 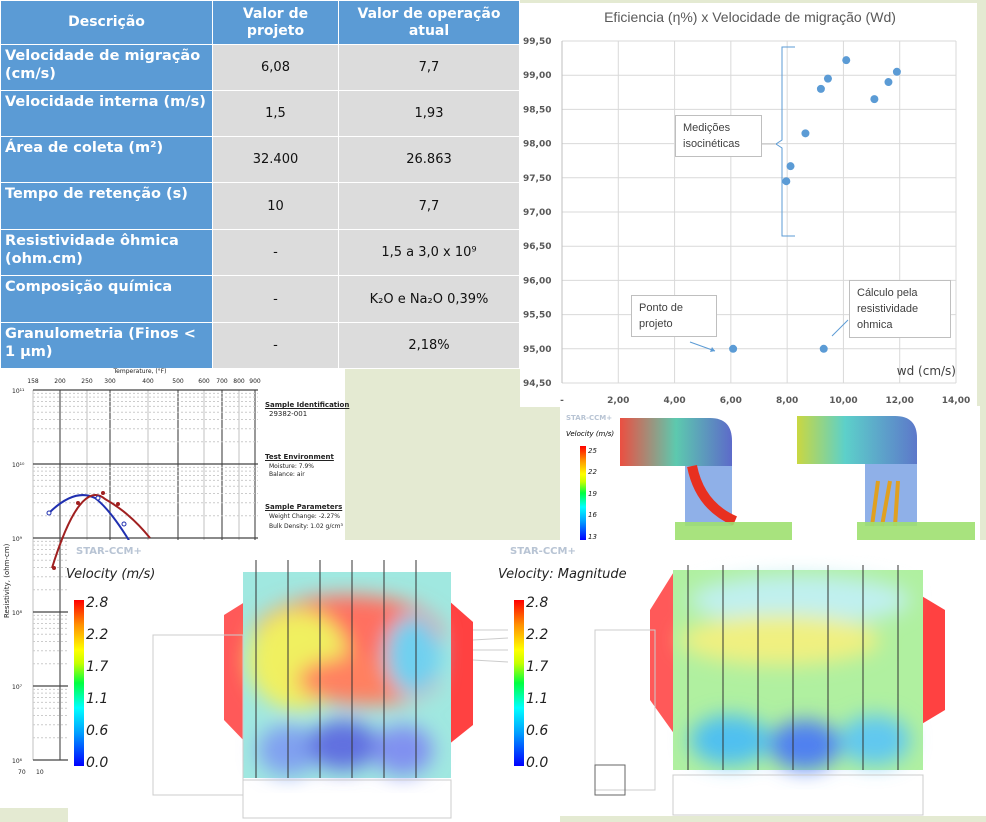 I want to click on row-description: Velocidade de migração (cm/s), so click(x=106, y=67).